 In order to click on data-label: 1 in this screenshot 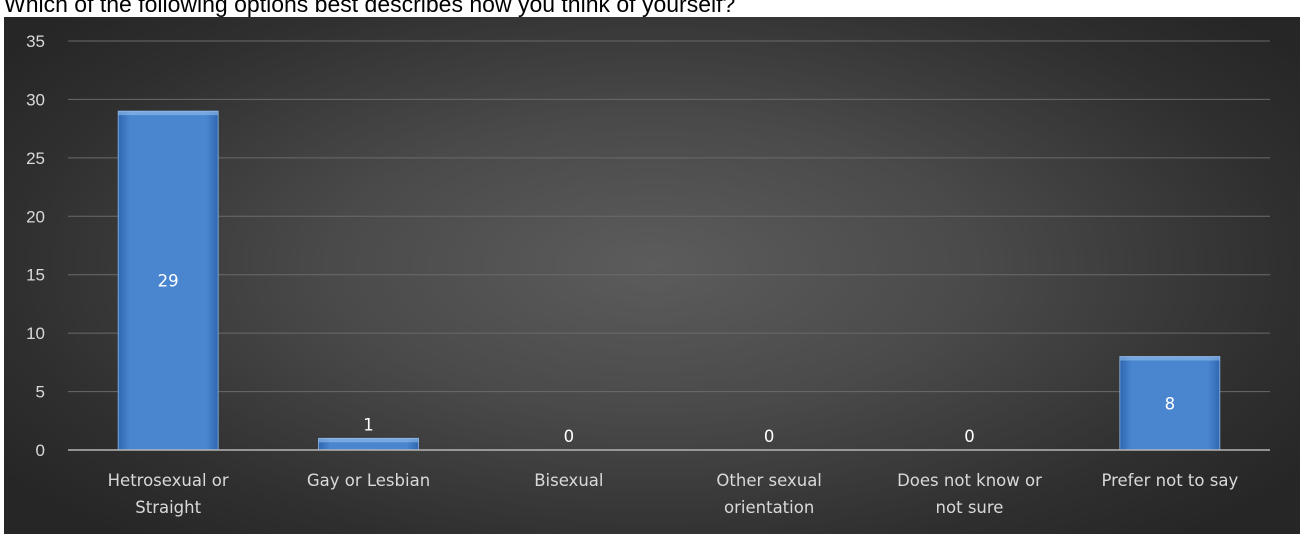, I will do `click(368, 424)`.